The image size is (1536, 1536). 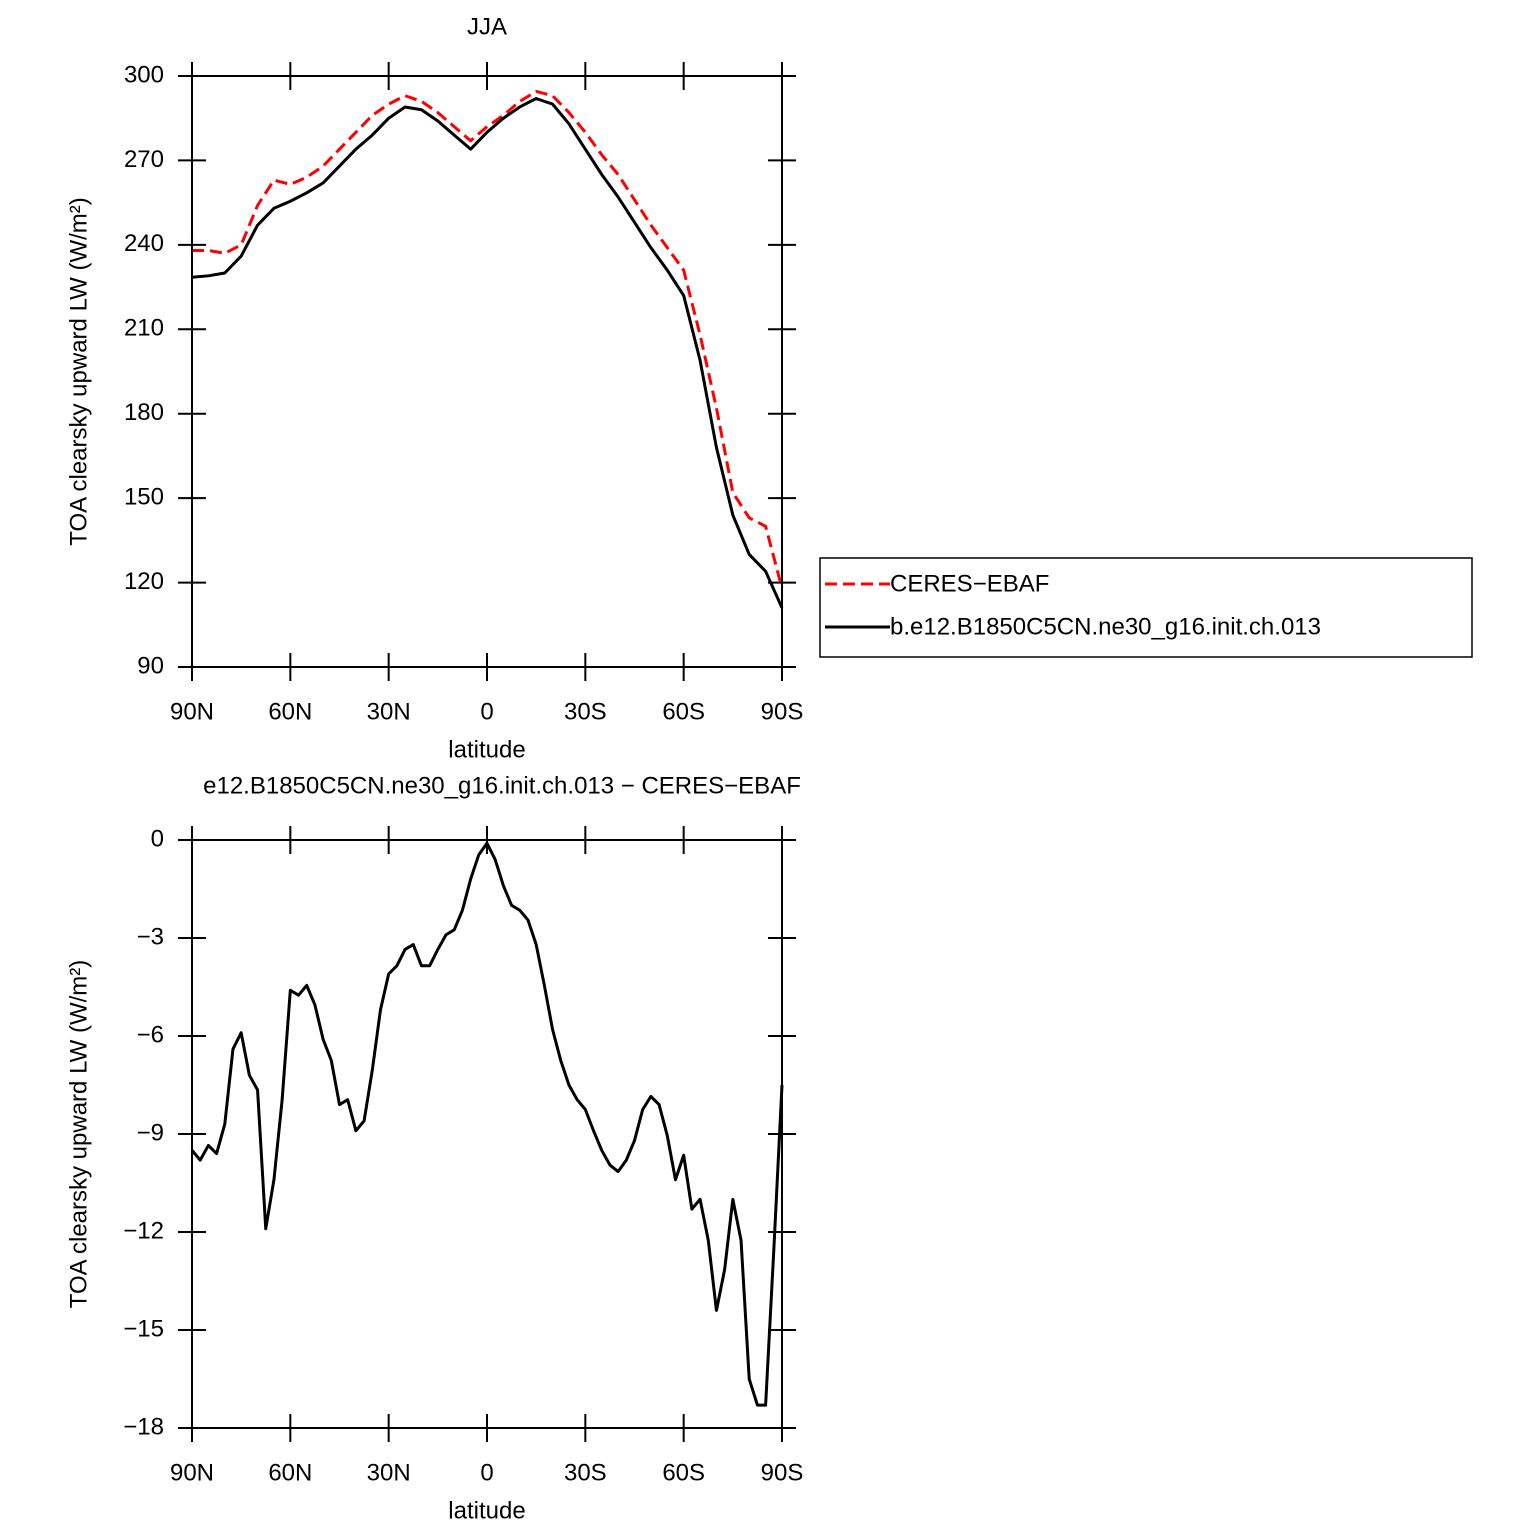 What do you see at coordinates (143, 1426) in the screenshot?
I see `y-tick-label: −18` at bounding box center [143, 1426].